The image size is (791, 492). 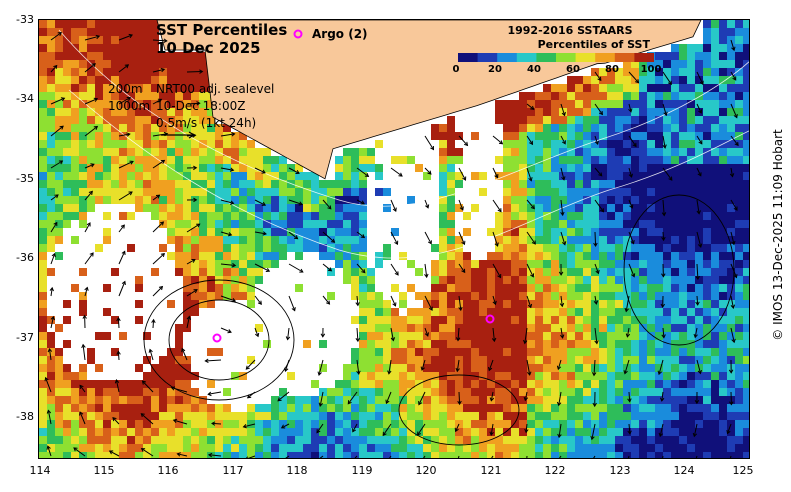 What do you see at coordinates (651, 69) in the screenshot?
I see `colorbar-tick: 100` at bounding box center [651, 69].